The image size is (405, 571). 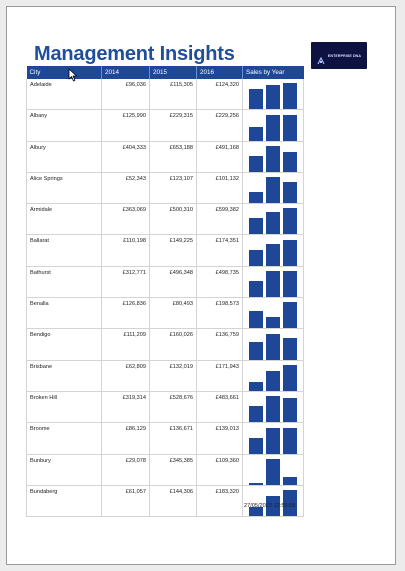 I want to click on table-row: Bendigo £111,209 £160,026 £136,759, so click(x=165, y=344).